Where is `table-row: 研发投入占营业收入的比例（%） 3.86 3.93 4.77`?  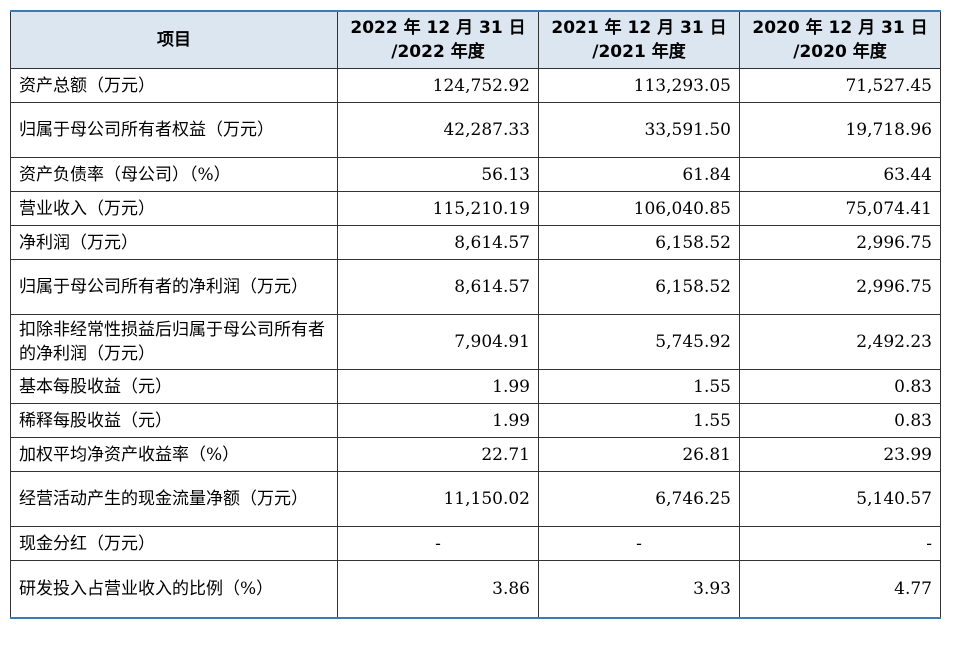 table-row: 研发投入占营业收入的比例（%） 3.86 3.93 4.77 is located at coordinates (475, 589).